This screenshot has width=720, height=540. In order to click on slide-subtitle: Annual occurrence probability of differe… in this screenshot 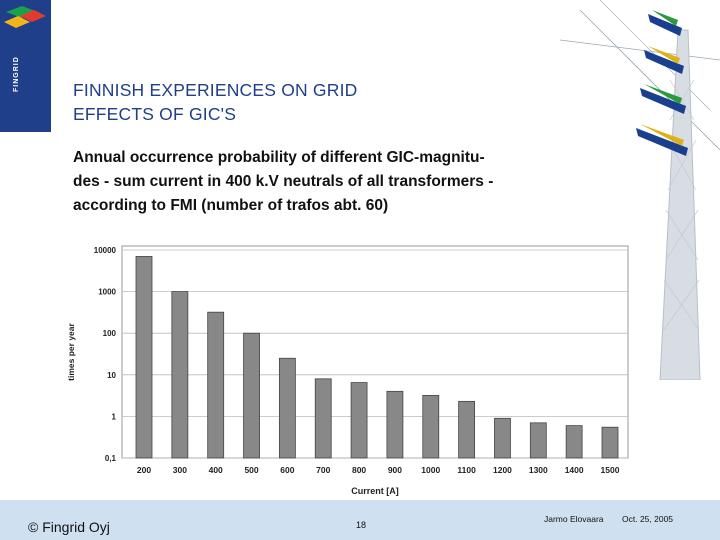, I will do `click(353, 182)`.